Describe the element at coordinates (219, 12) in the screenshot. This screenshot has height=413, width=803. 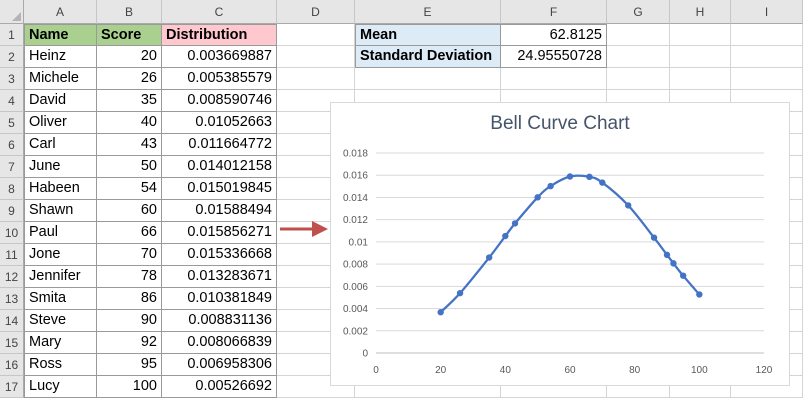
I see `column-header-c: C` at that location.